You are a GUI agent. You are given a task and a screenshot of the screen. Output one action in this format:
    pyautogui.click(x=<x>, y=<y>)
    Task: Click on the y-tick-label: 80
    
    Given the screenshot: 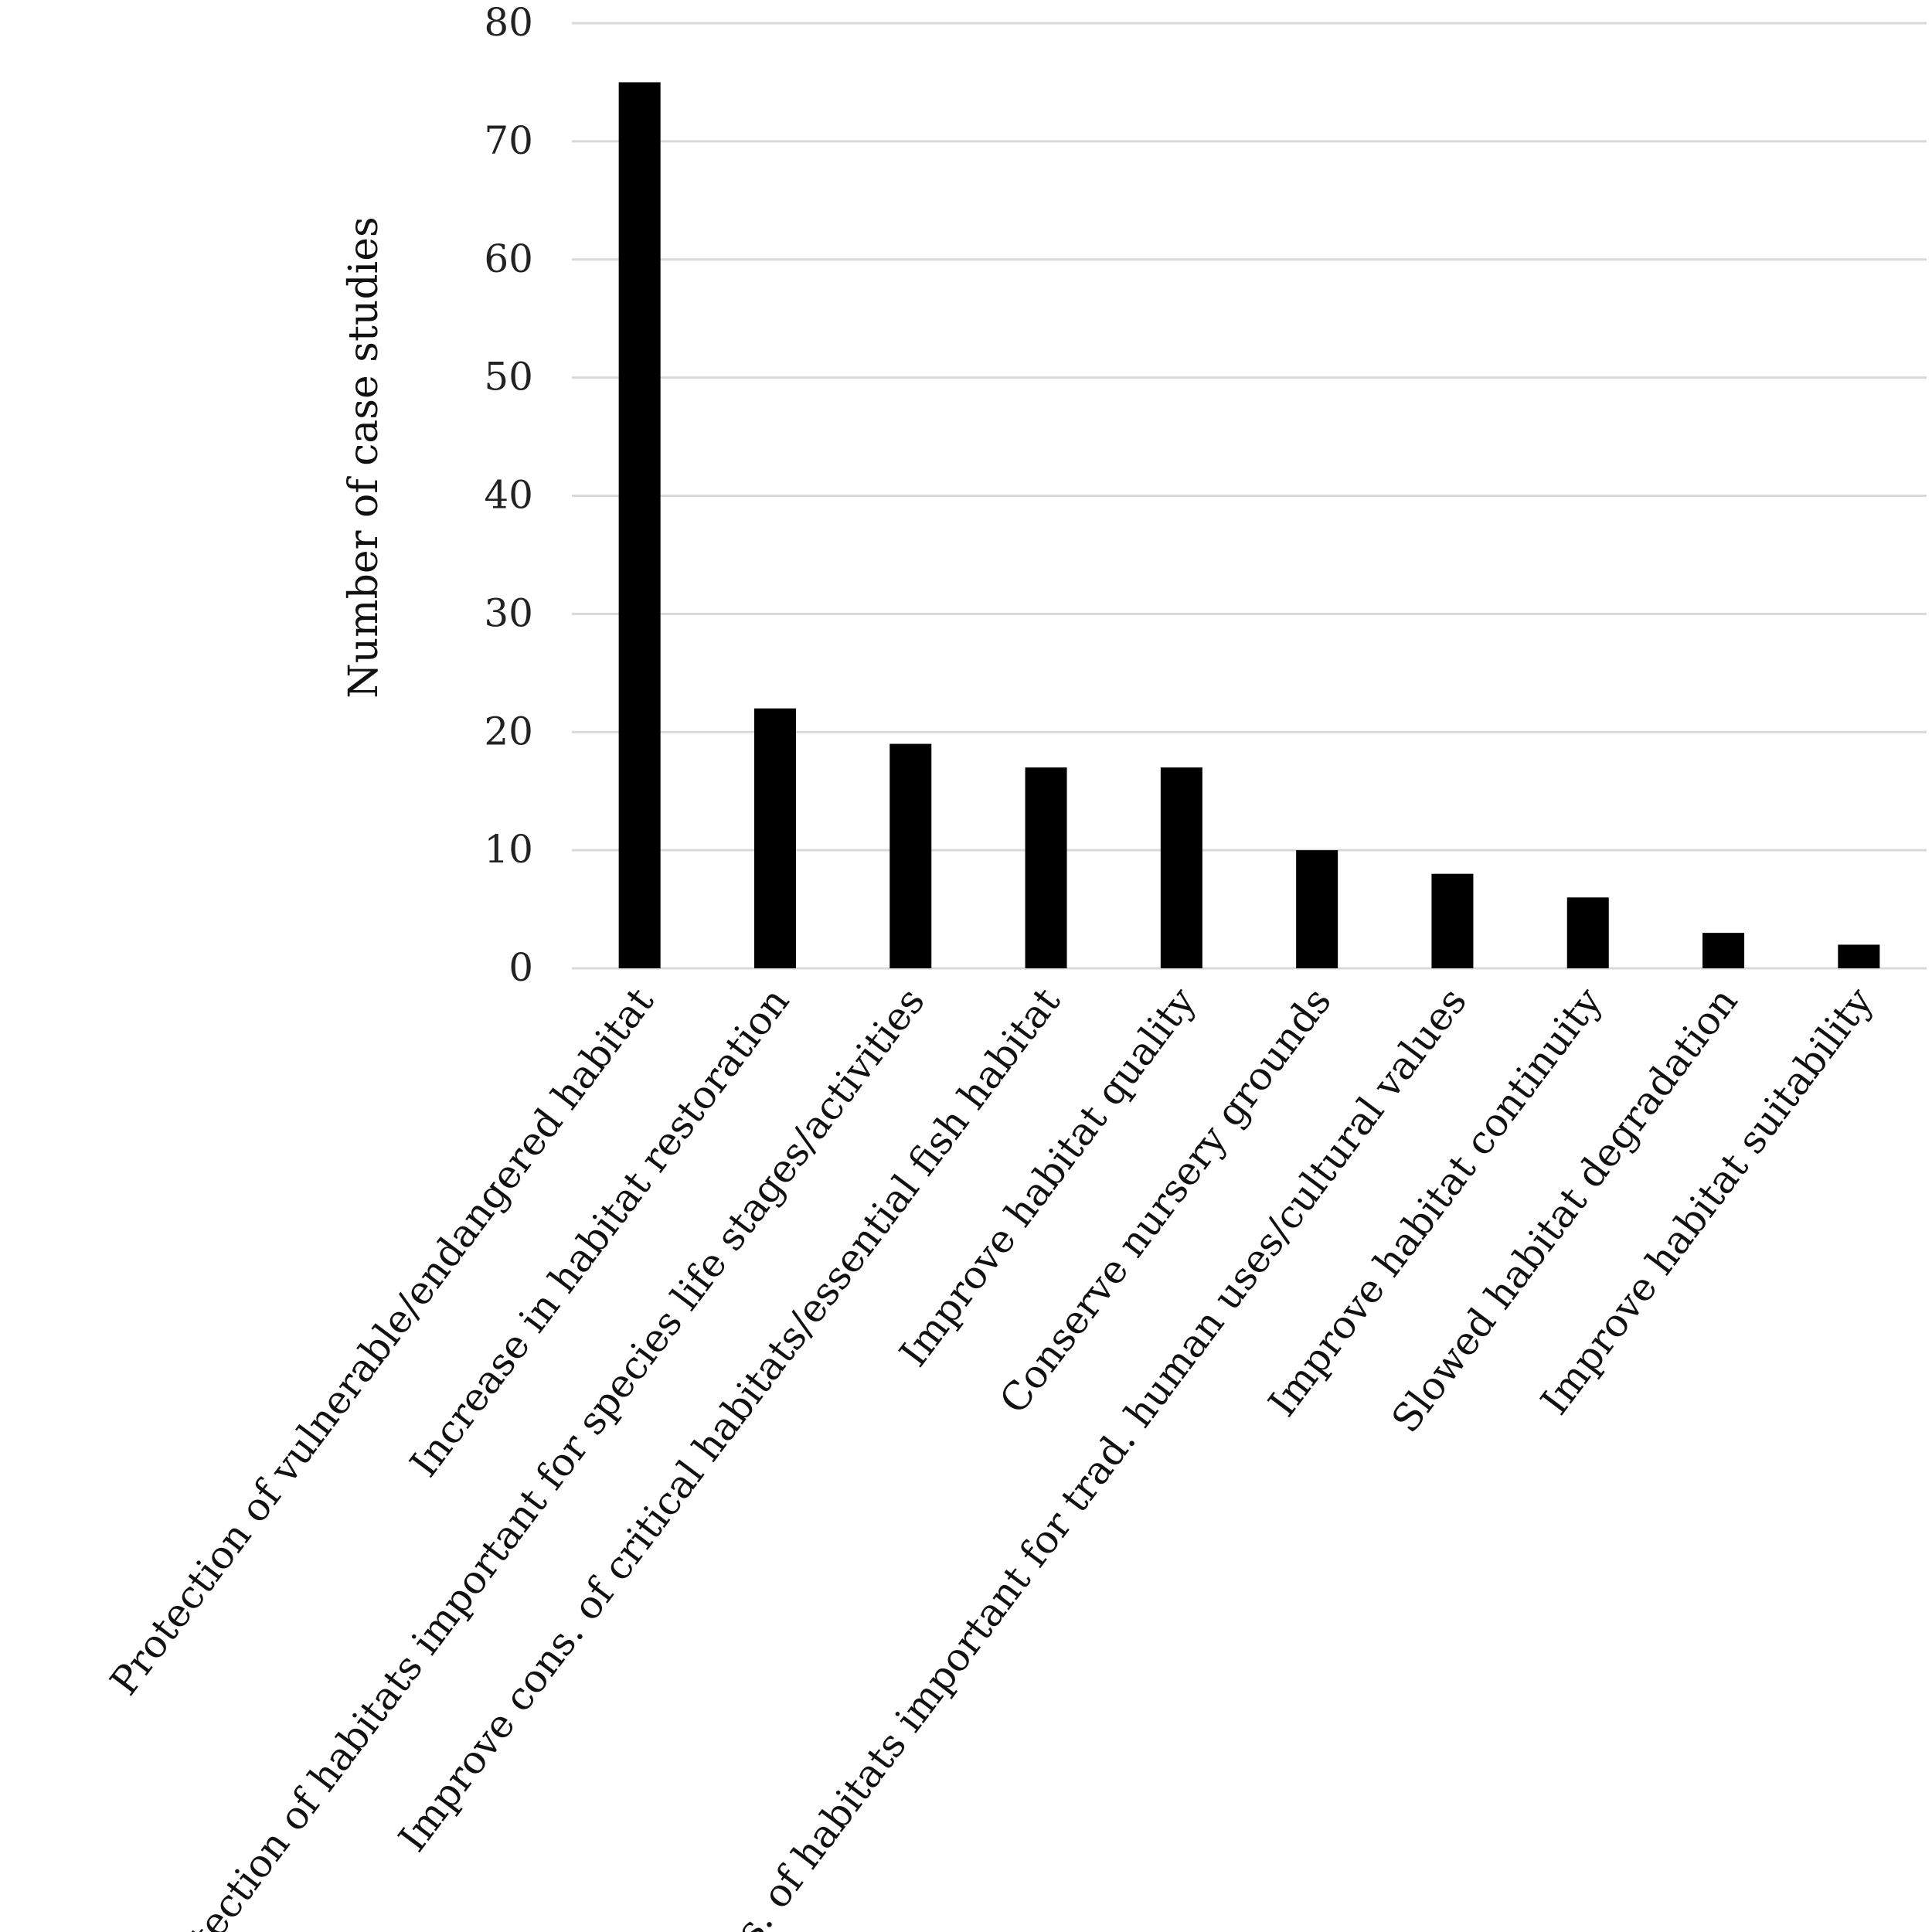 What is the action you would take?
    pyautogui.click(x=509, y=23)
    